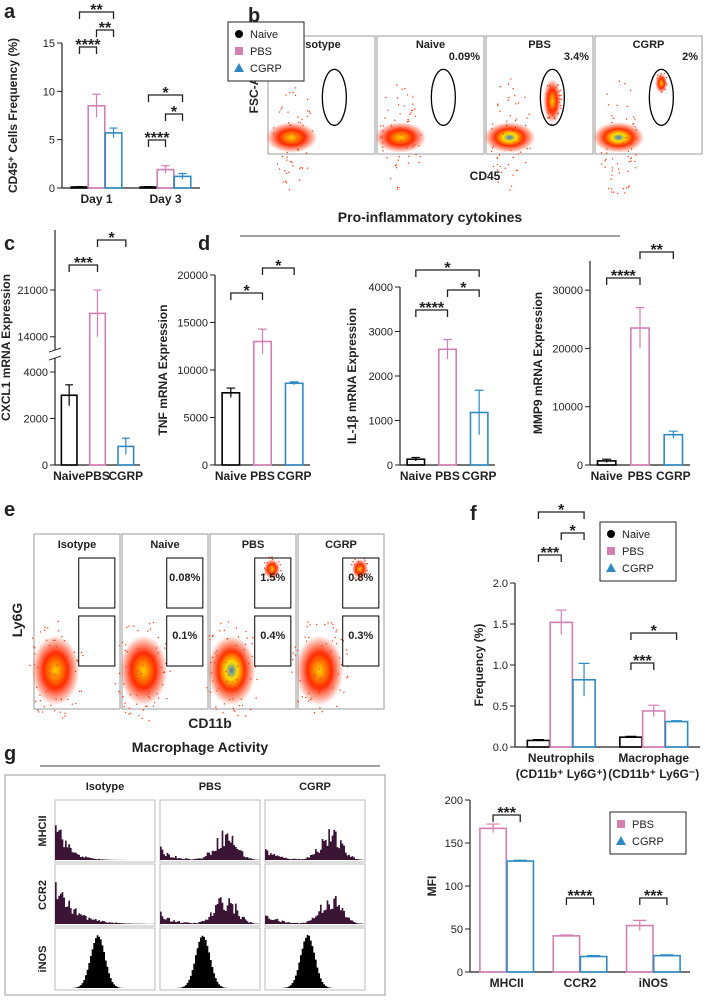 This screenshot has height=1005, width=707. I want to click on y-tick-label: 0, so click(390, 466).